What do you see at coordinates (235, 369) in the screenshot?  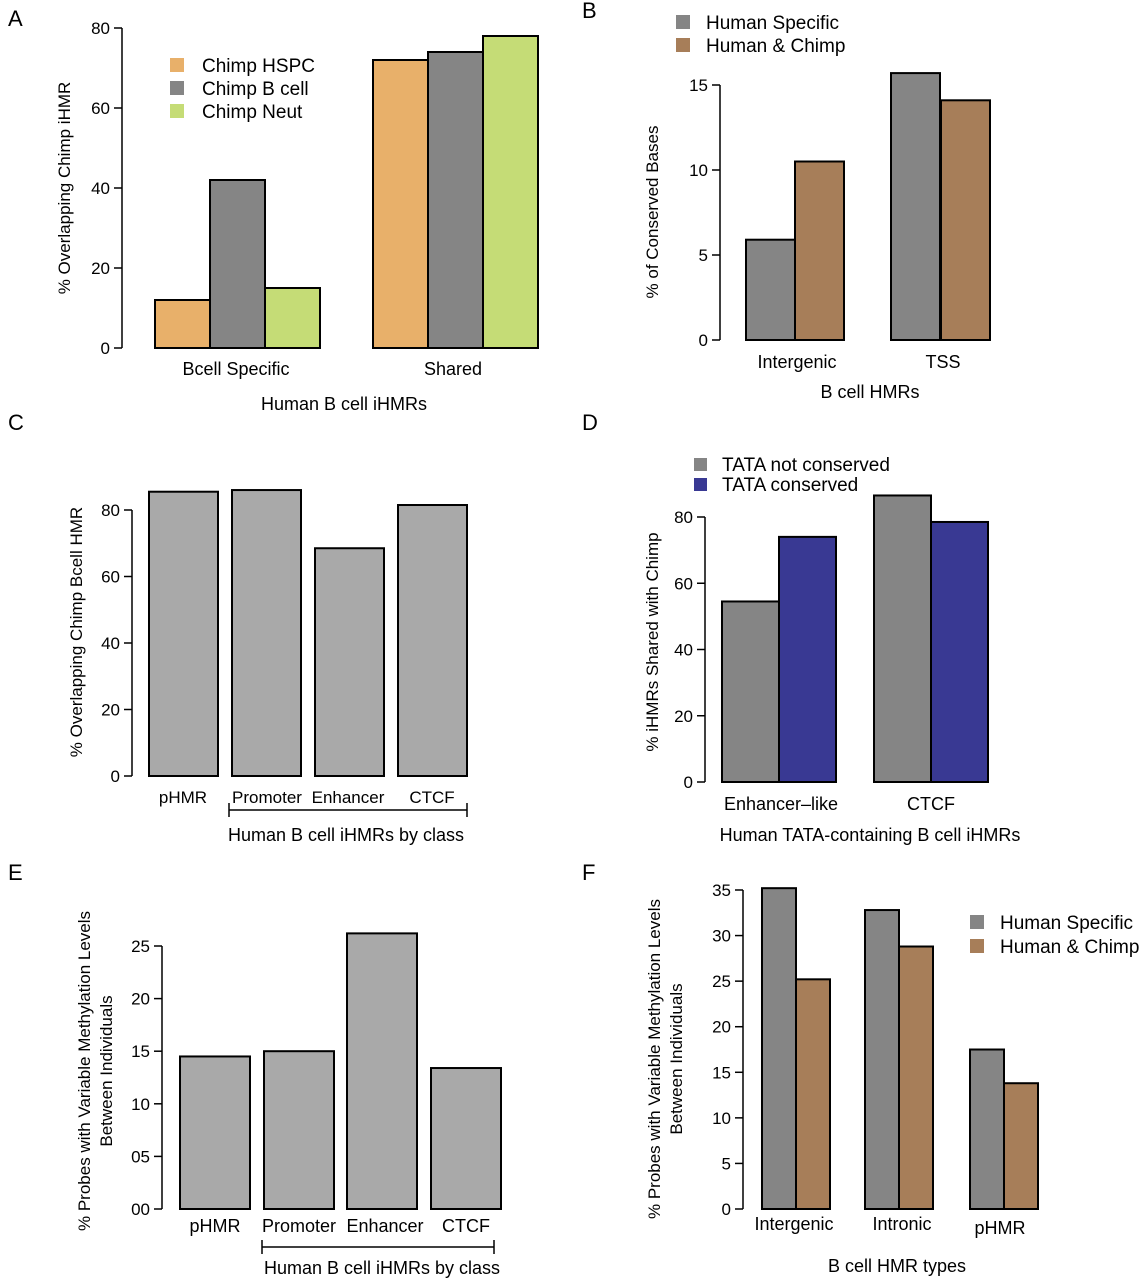 I see `category-label: Bcell Specific` at bounding box center [235, 369].